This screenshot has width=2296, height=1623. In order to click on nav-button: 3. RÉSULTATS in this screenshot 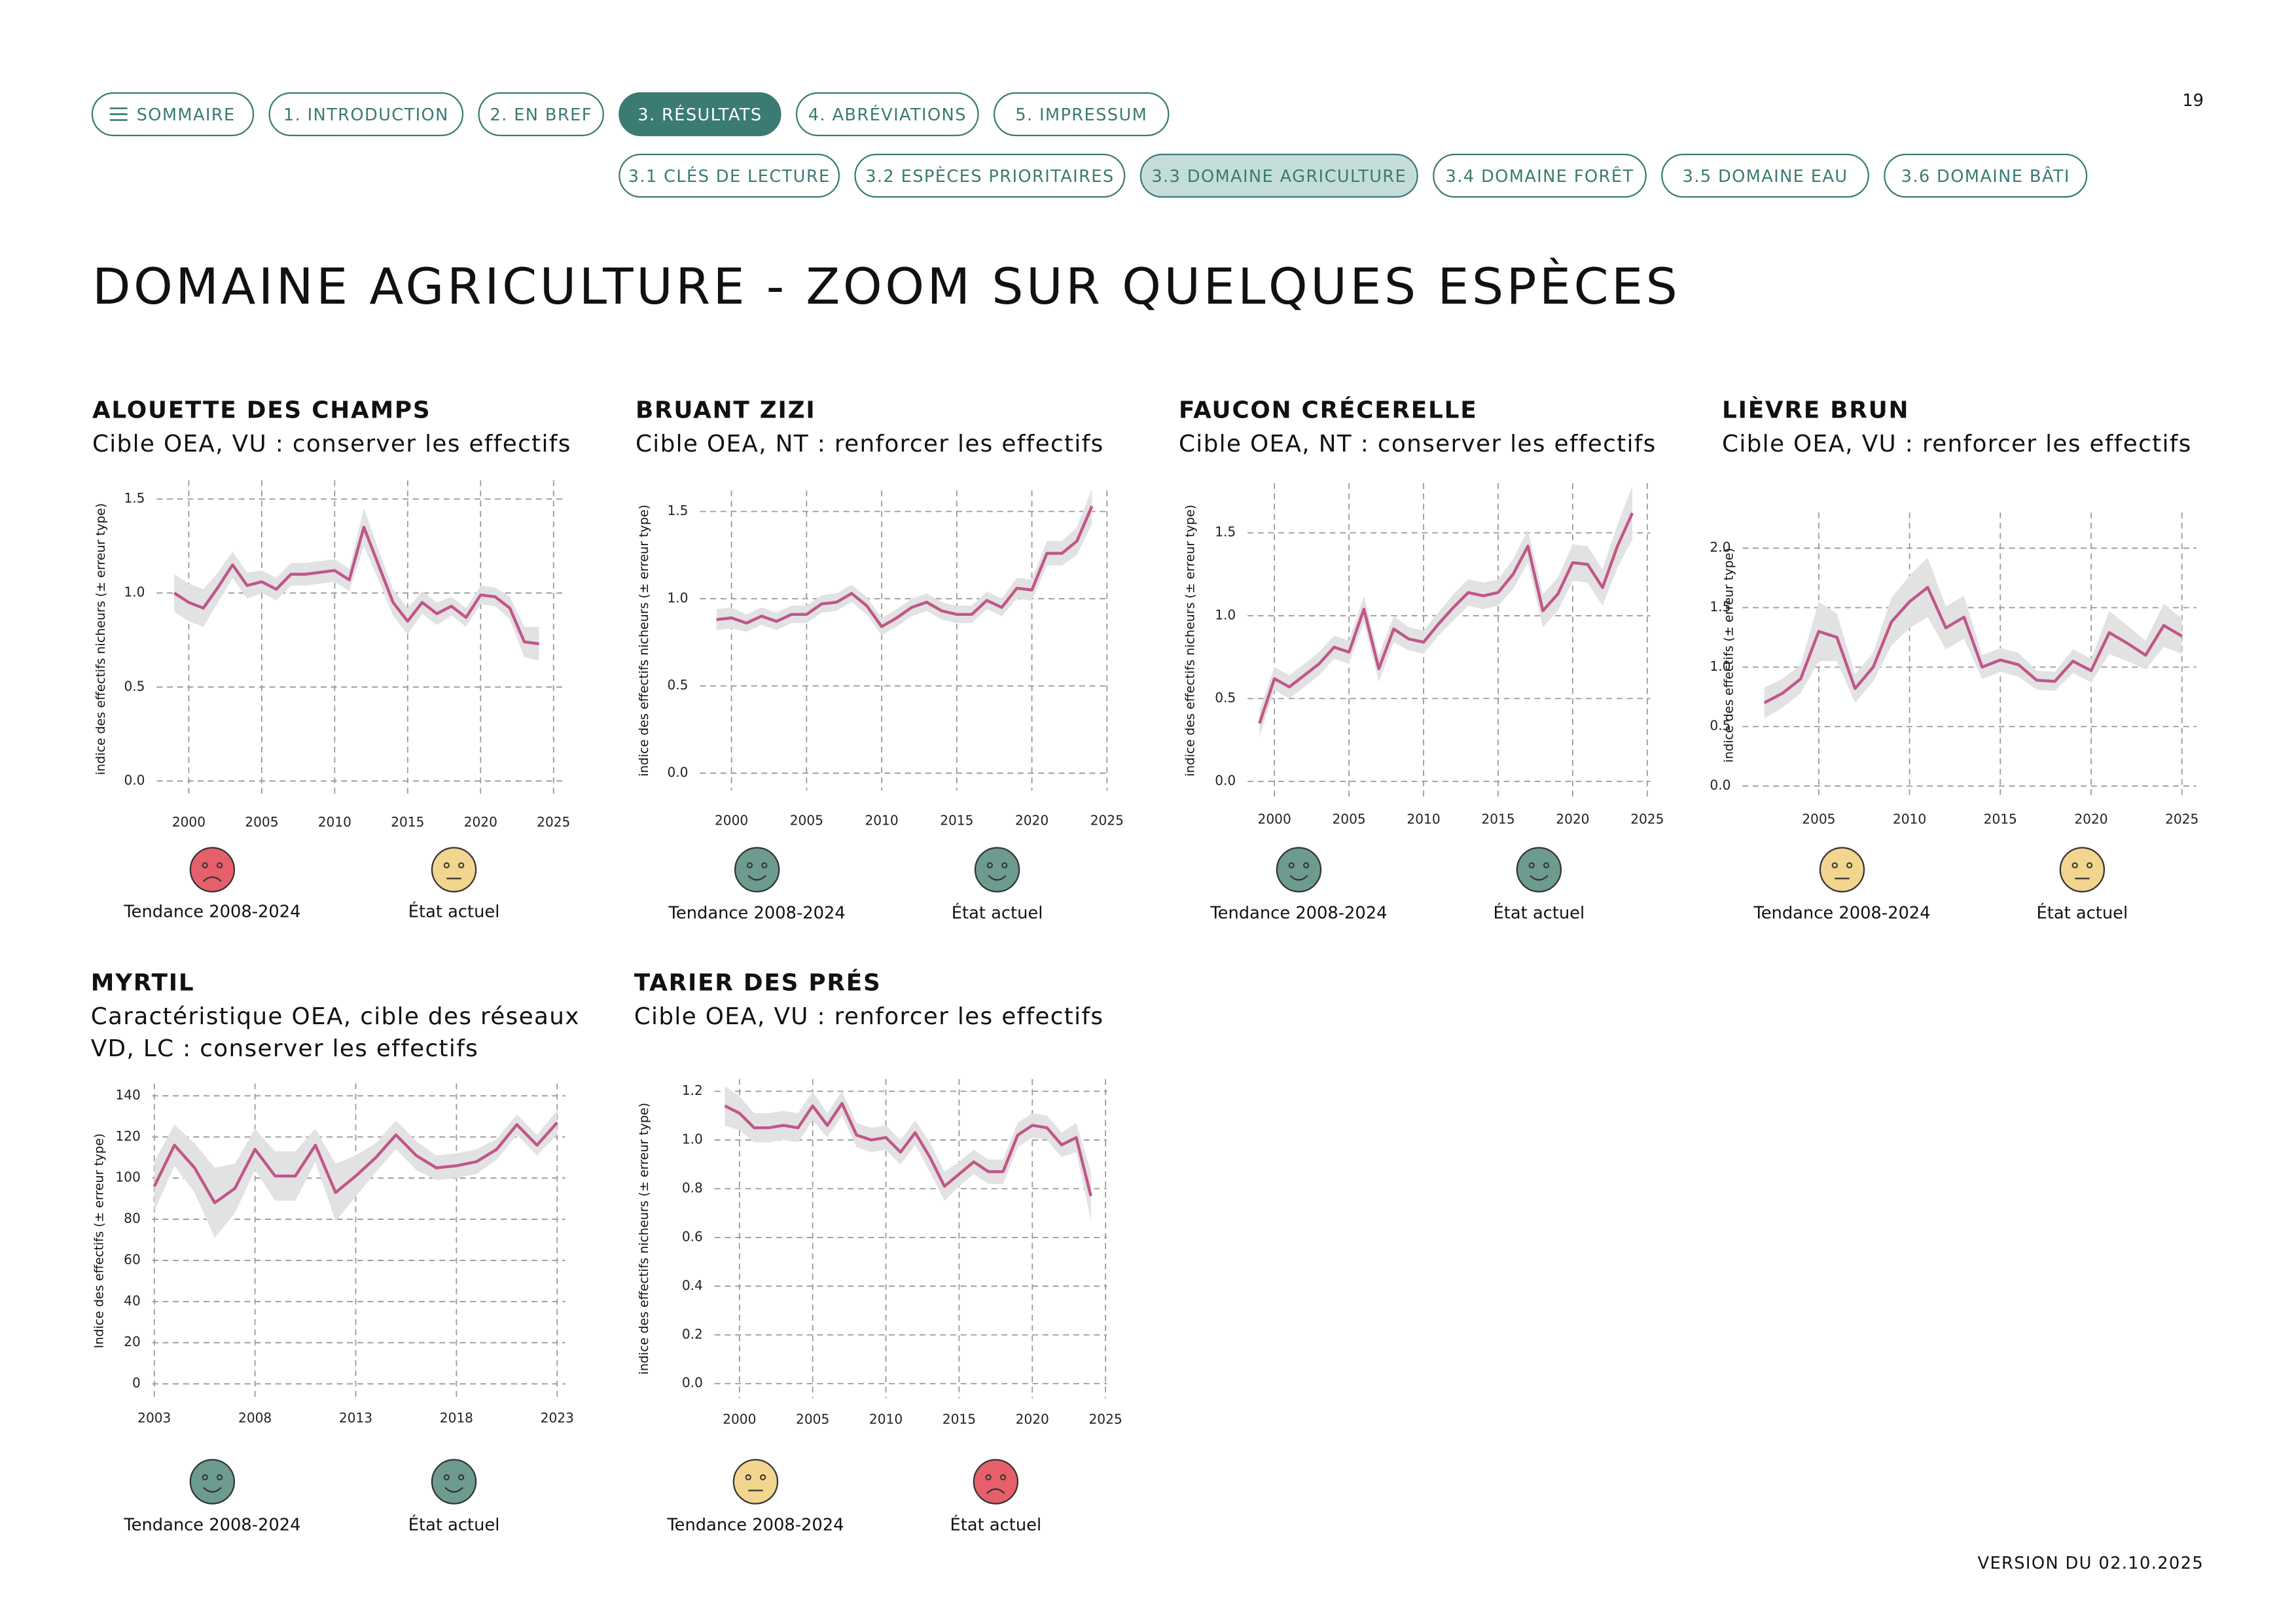, I will do `click(700, 115)`.